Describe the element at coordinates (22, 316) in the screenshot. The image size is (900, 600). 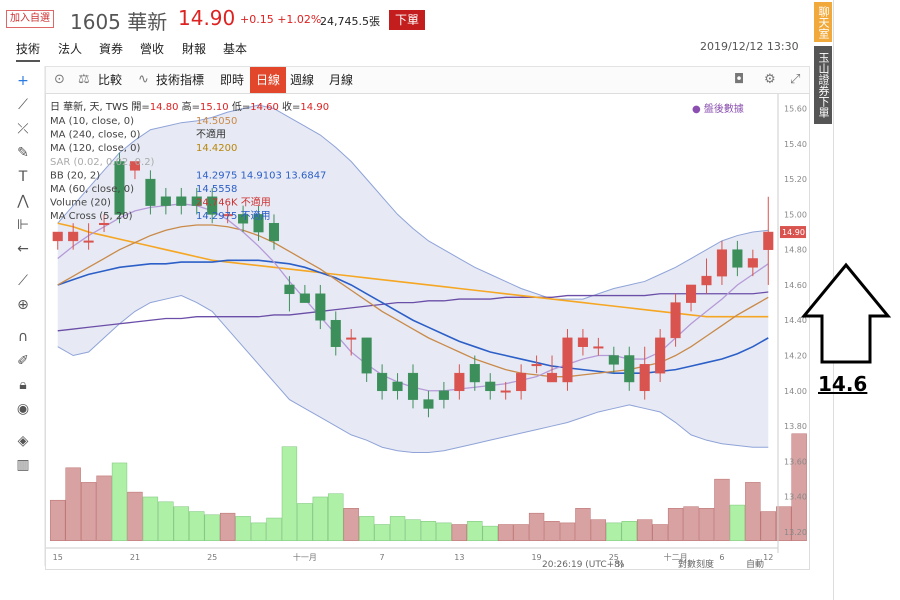
I see `drawing-toolbar: + ⟋ ⤫ ✎ T ⋀ ⊩ ← ⟋ ⊕ ∩ ✐ 🔒︎ ◉ ◈ ▥` at that location.